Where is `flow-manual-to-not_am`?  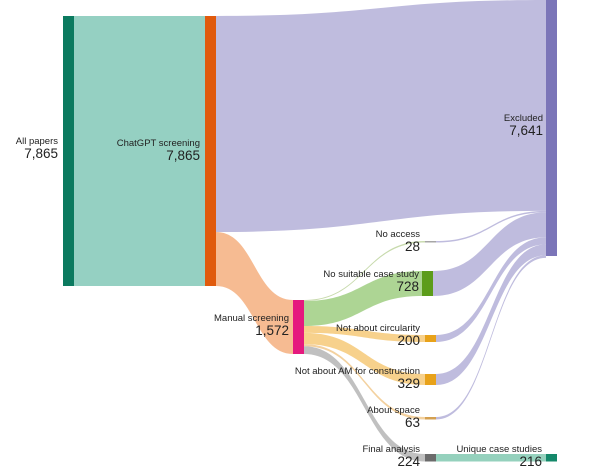
flow-manual-to-not_am is located at coordinates (364, 358).